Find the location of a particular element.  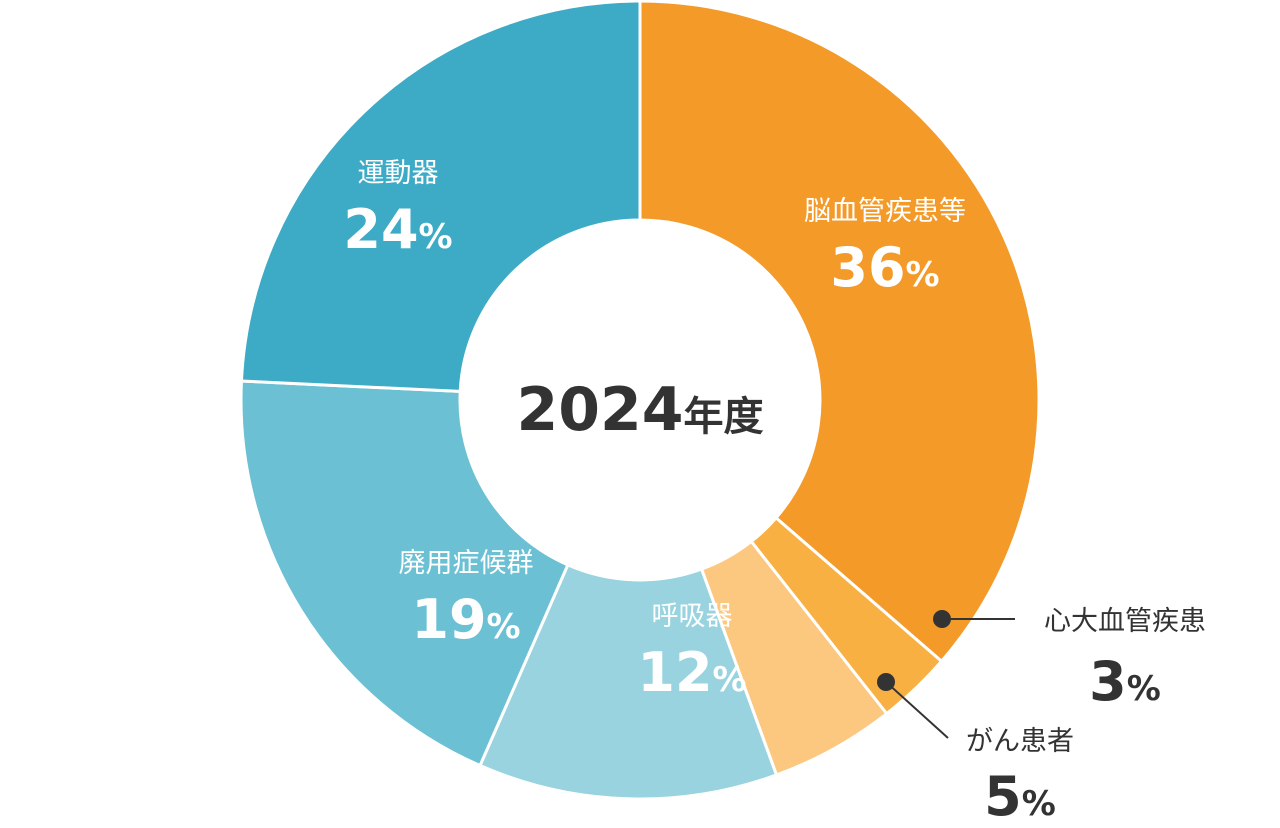

slice-label-name-2: がん患者 is located at coordinates (1020, 741).